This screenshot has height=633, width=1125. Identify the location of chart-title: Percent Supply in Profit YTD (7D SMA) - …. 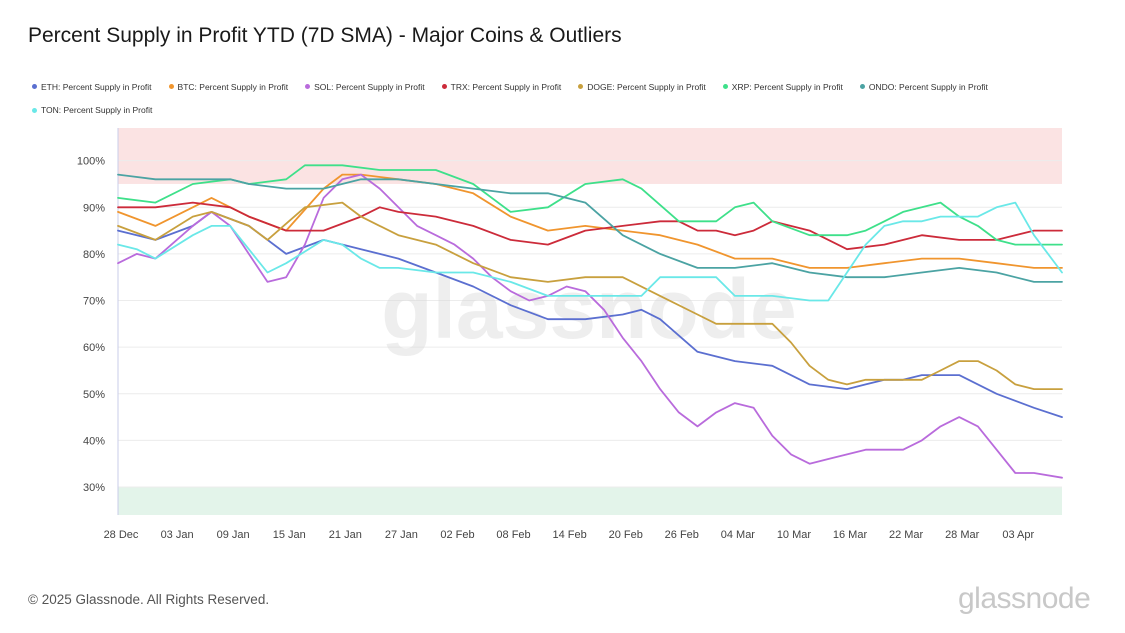
(325, 35).